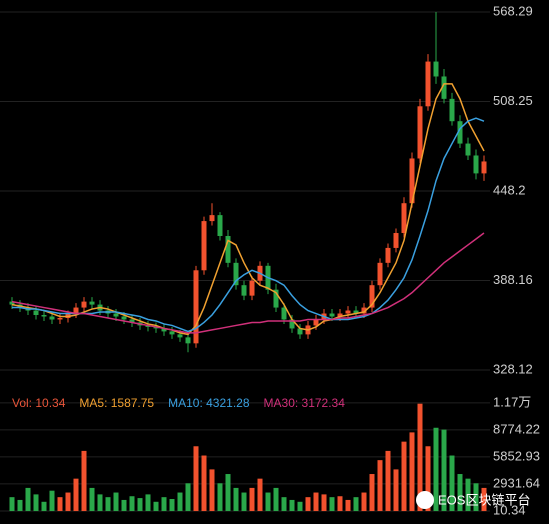  I want to click on y-tick-label: 328.12, so click(513, 368).